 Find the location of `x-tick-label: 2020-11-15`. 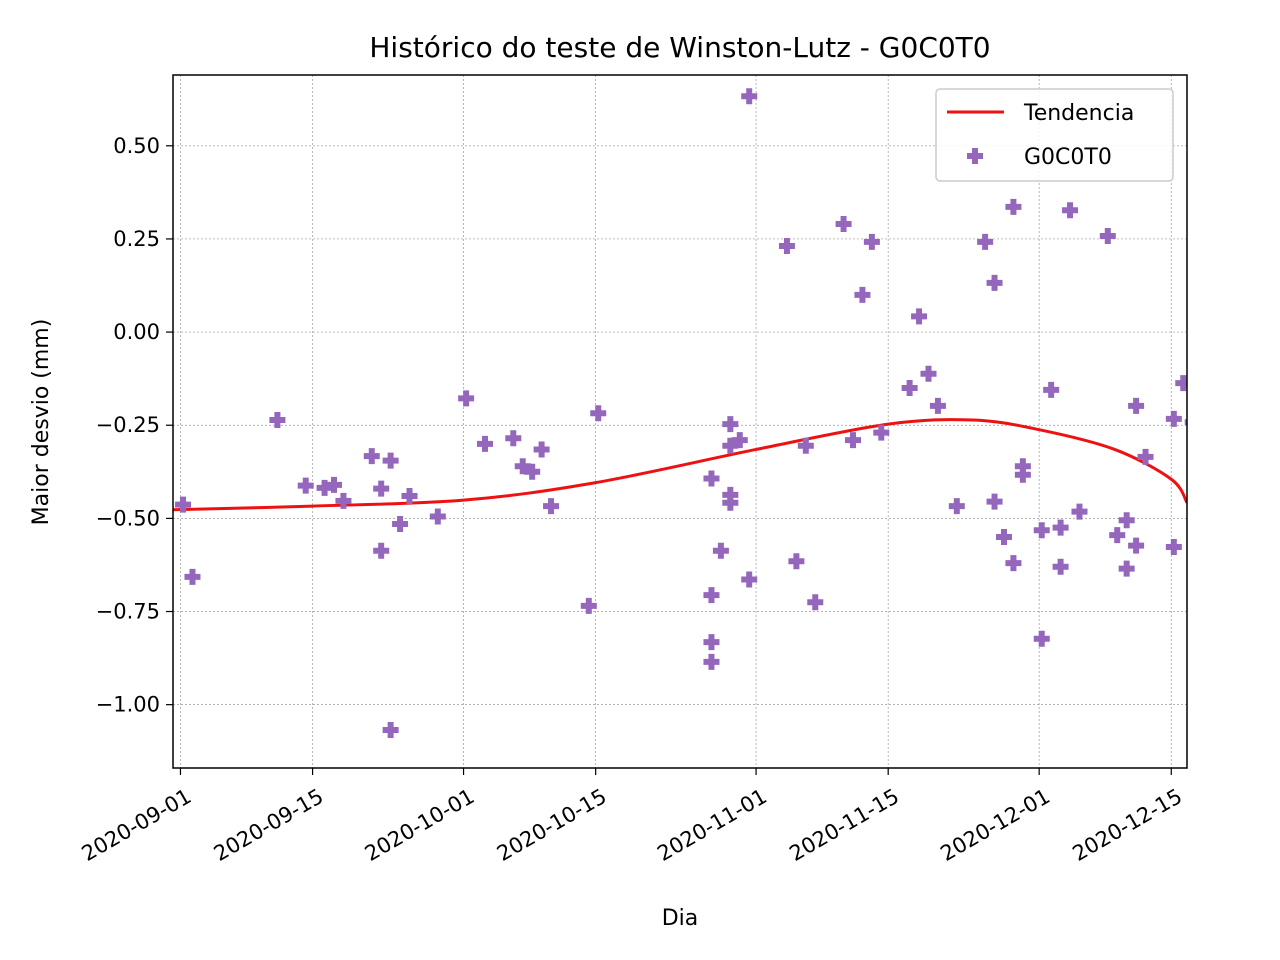

x-tick-label: 2020-11-15 is located at coordinates (844, 825).